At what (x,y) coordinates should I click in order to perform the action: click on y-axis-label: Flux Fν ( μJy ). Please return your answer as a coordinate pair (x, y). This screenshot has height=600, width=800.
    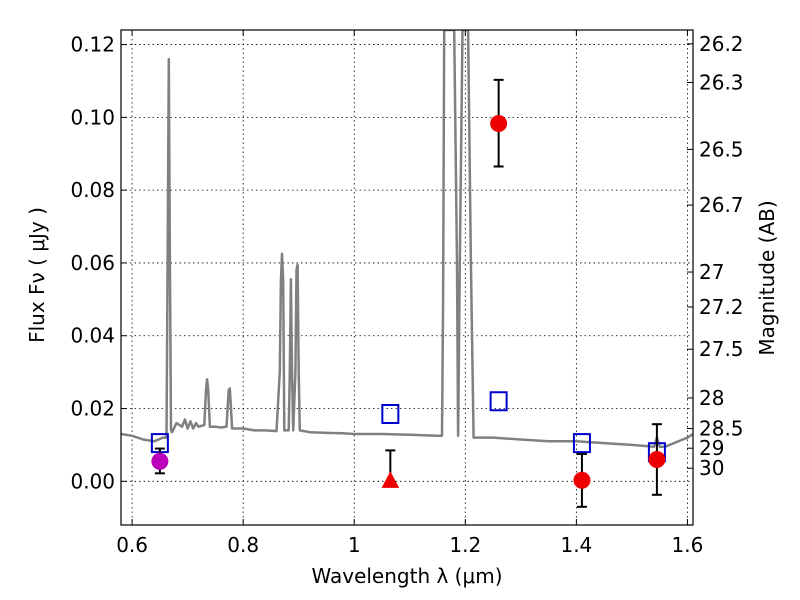
    Looking at the image, I should click on (37, 275).